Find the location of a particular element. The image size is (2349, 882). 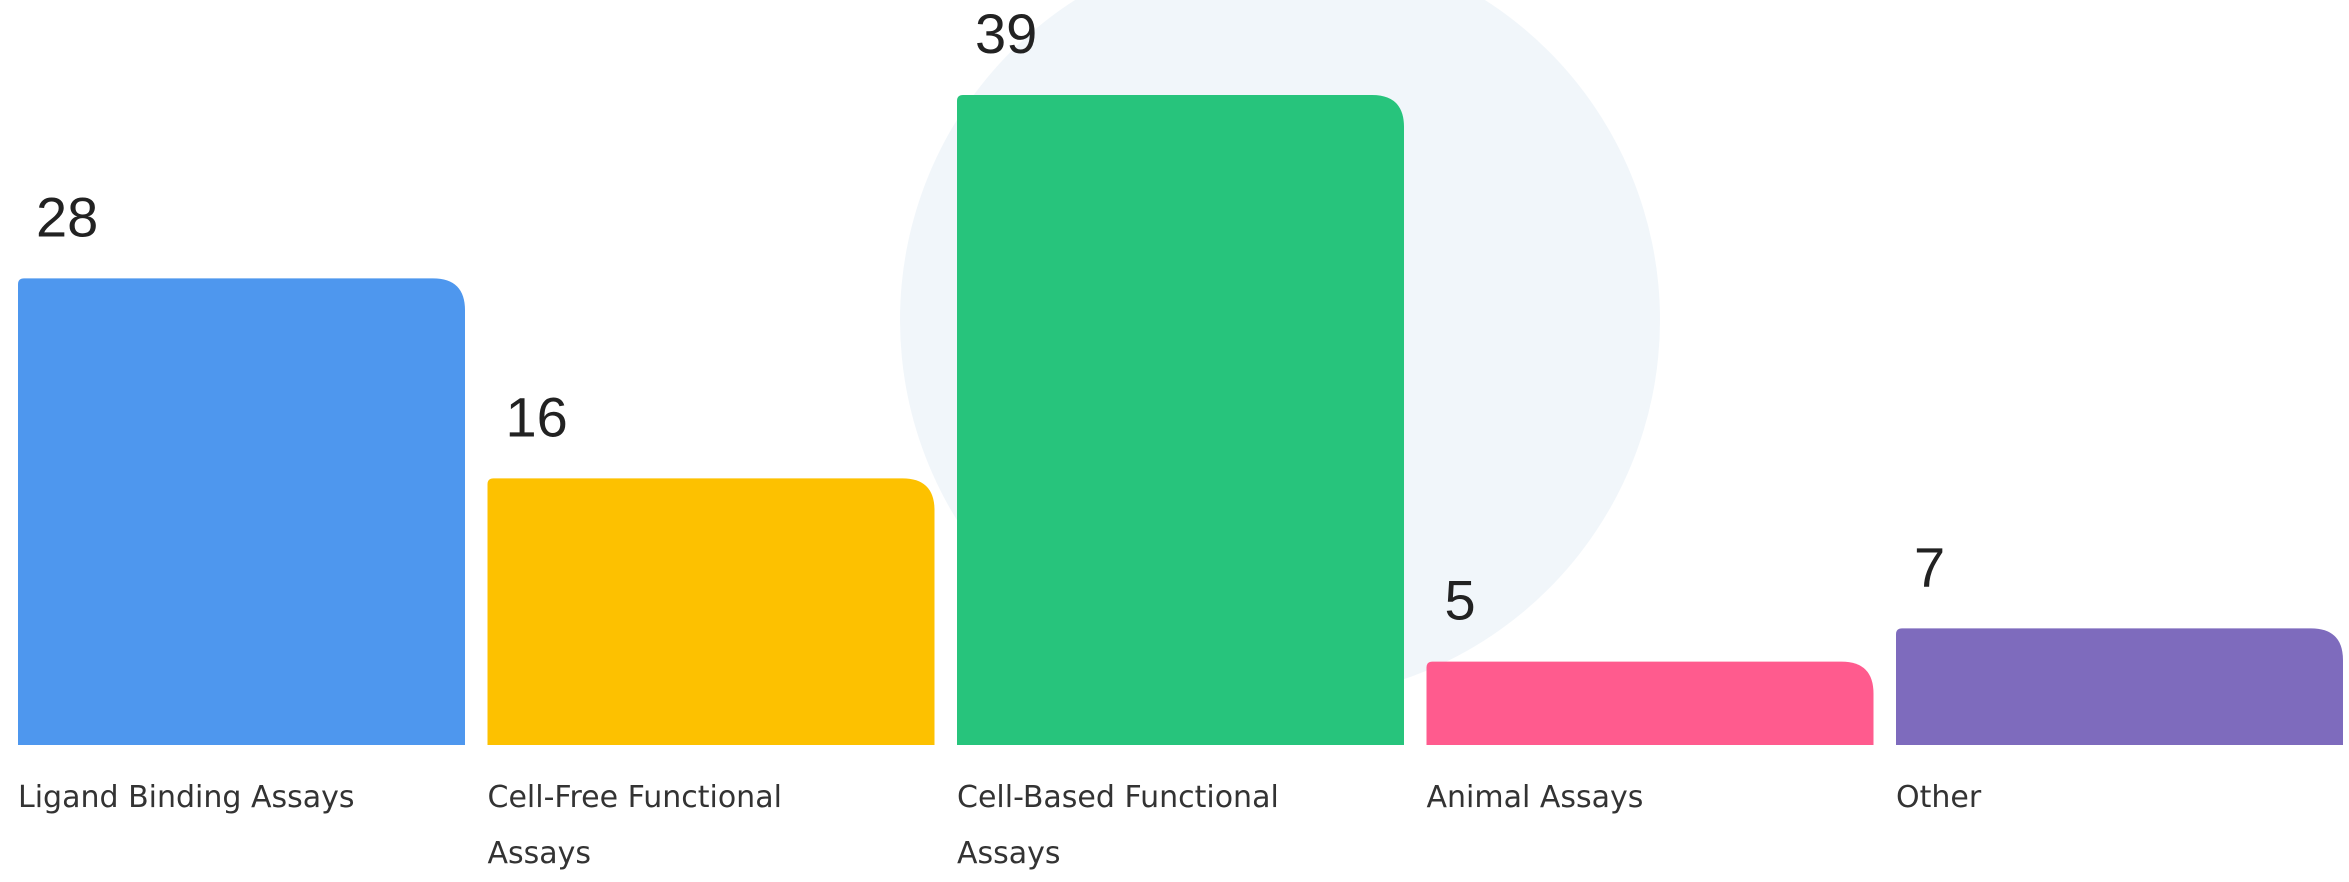

value-label: 7 is located at coordinates (1929, 566).